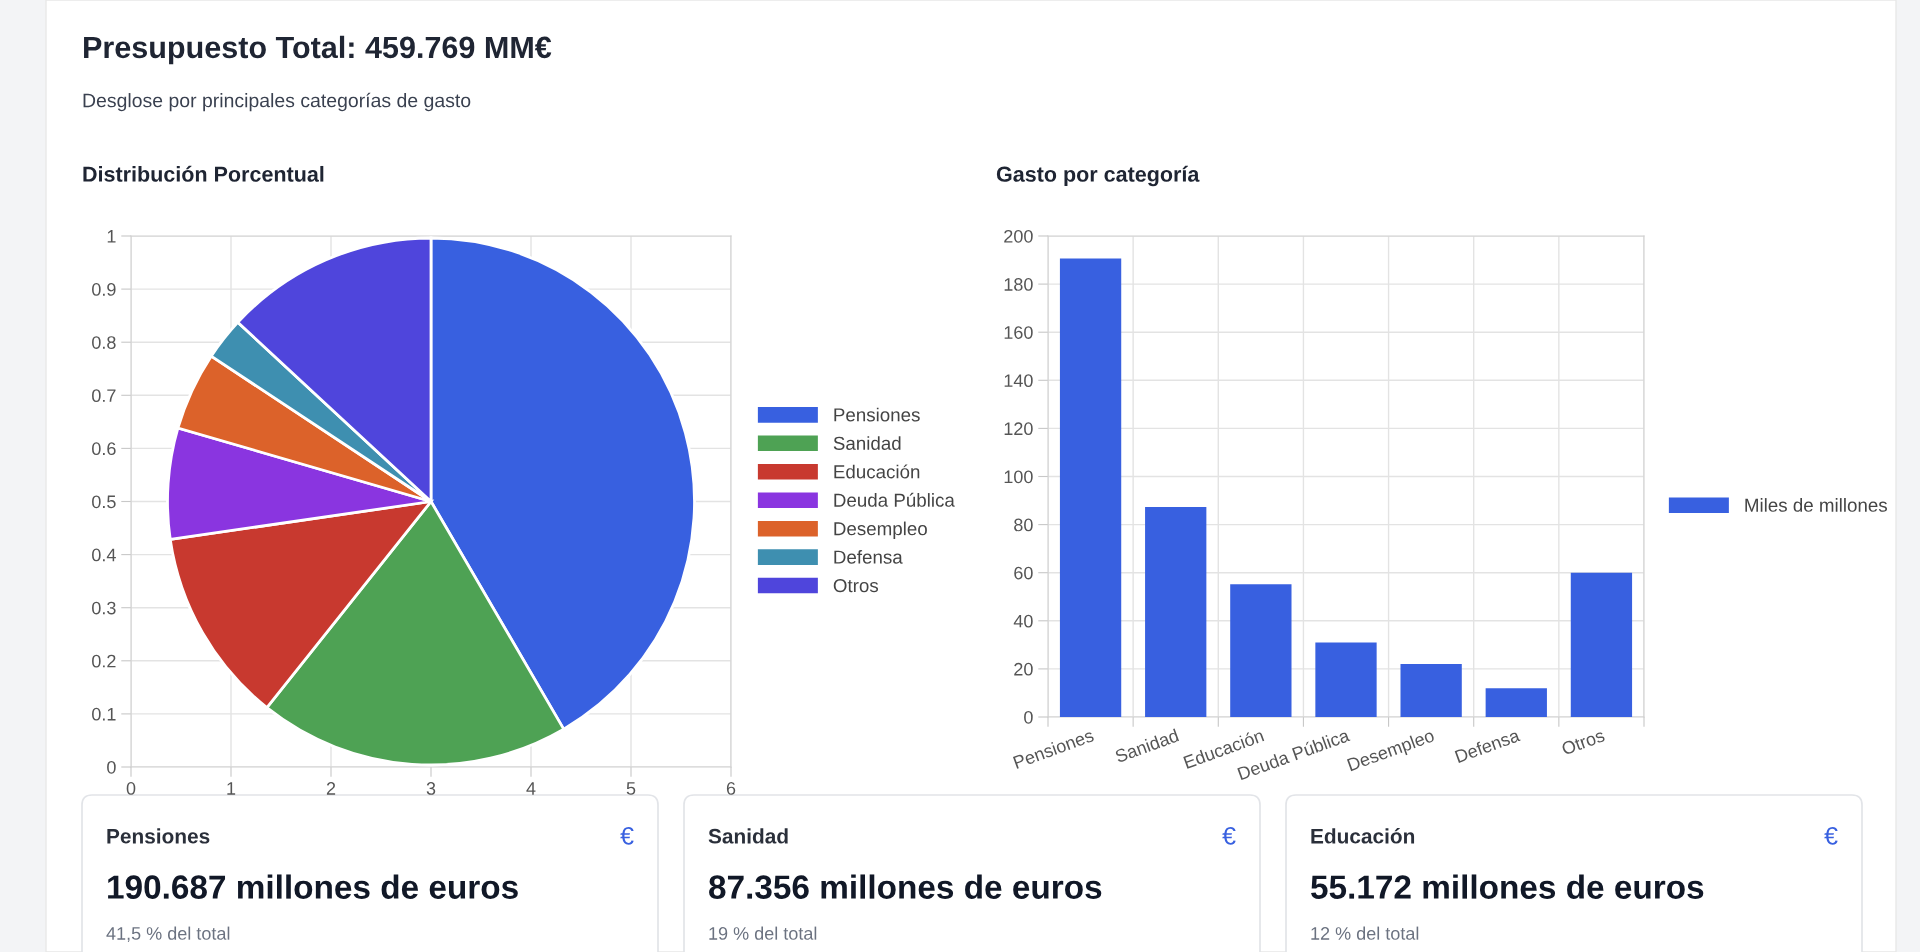 This screenshot has height=952, width=1920. Describe the element at coordinates (880, 530) in the screenshot. I see `legend-label: Desempleo` at that location.